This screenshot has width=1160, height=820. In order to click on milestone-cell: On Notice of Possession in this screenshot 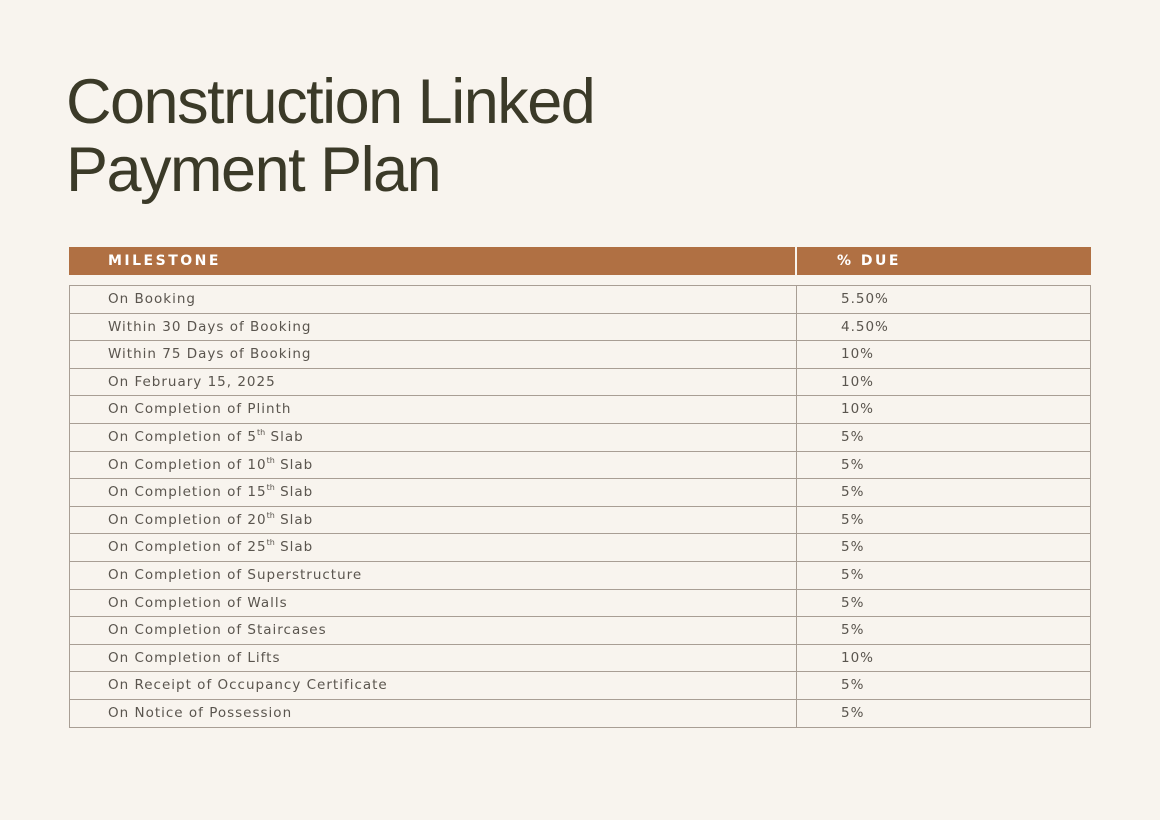, I will do `click(200, 712)`.